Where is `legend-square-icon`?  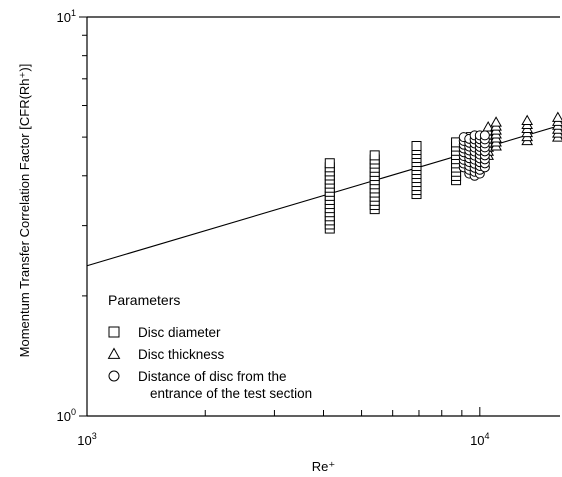 legend-square-icon is located at coordinates (114, 332).